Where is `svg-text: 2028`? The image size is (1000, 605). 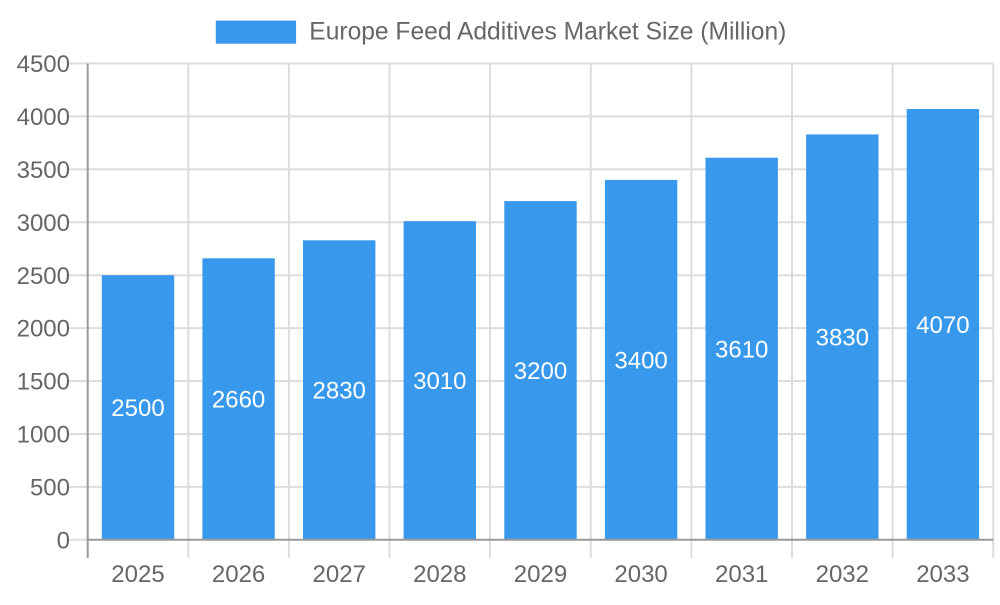
svg-text: 2028 is located at coordinates (439, 574).